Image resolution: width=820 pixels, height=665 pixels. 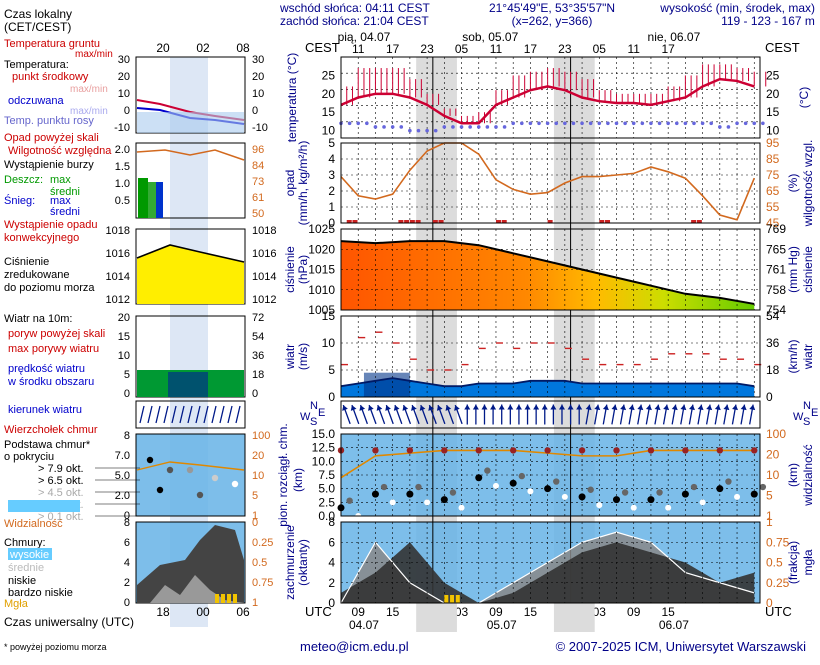 I want to click on legend-cloud-area, so click(x=190, y=564).